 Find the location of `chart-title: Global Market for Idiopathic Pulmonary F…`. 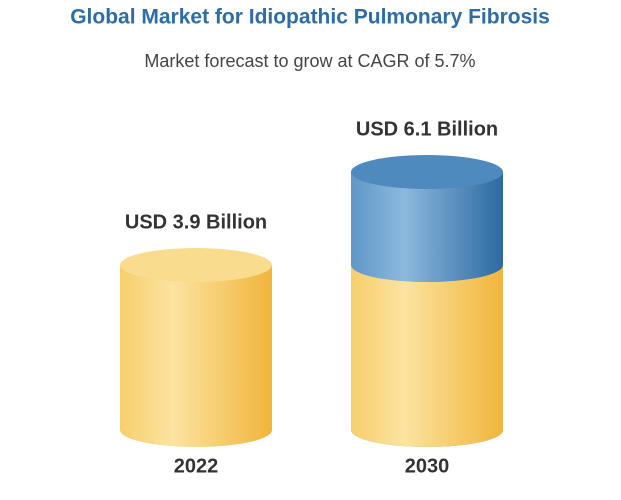

chart-title: Global Market for Idiopathic Pulmonary F… is located at coordinates (310, 17).